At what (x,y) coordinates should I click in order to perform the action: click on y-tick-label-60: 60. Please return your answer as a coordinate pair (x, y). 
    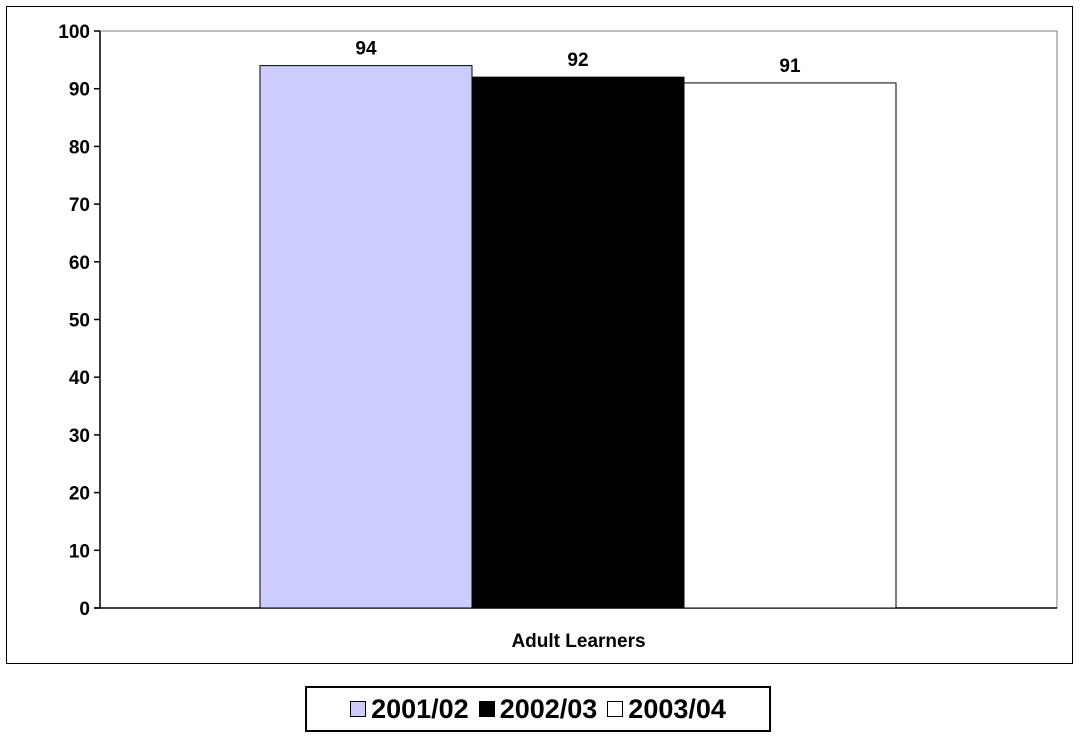
    Looking at the image, I should click on (79, 263).